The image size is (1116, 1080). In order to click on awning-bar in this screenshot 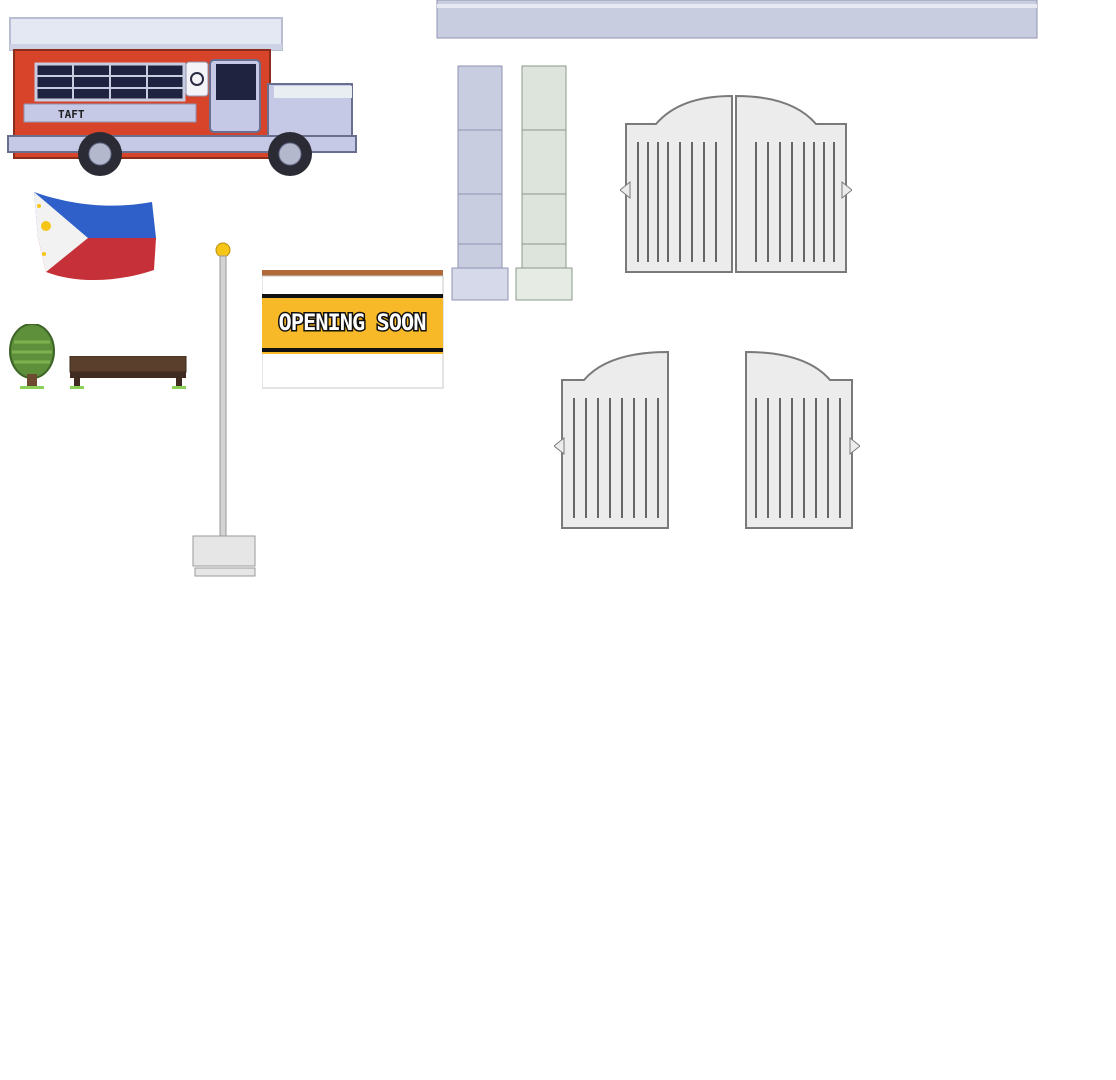, I will do `click(737, 20)`.